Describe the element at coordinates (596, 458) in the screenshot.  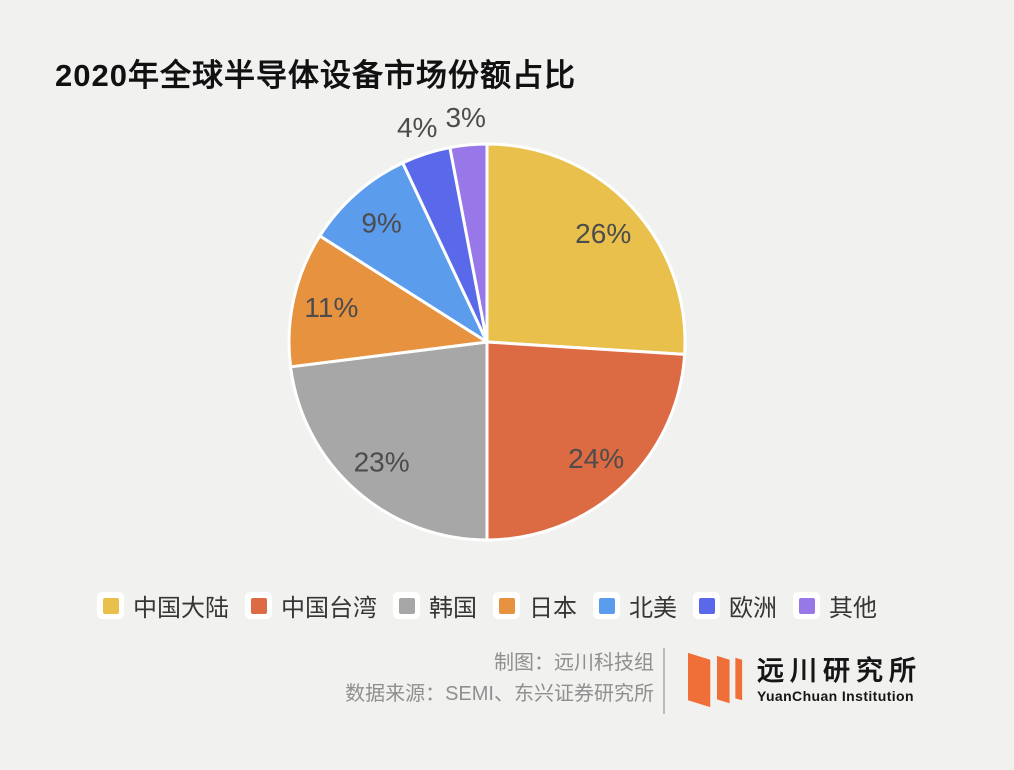
I see `pie-slice-label-1: 24%` at that location.